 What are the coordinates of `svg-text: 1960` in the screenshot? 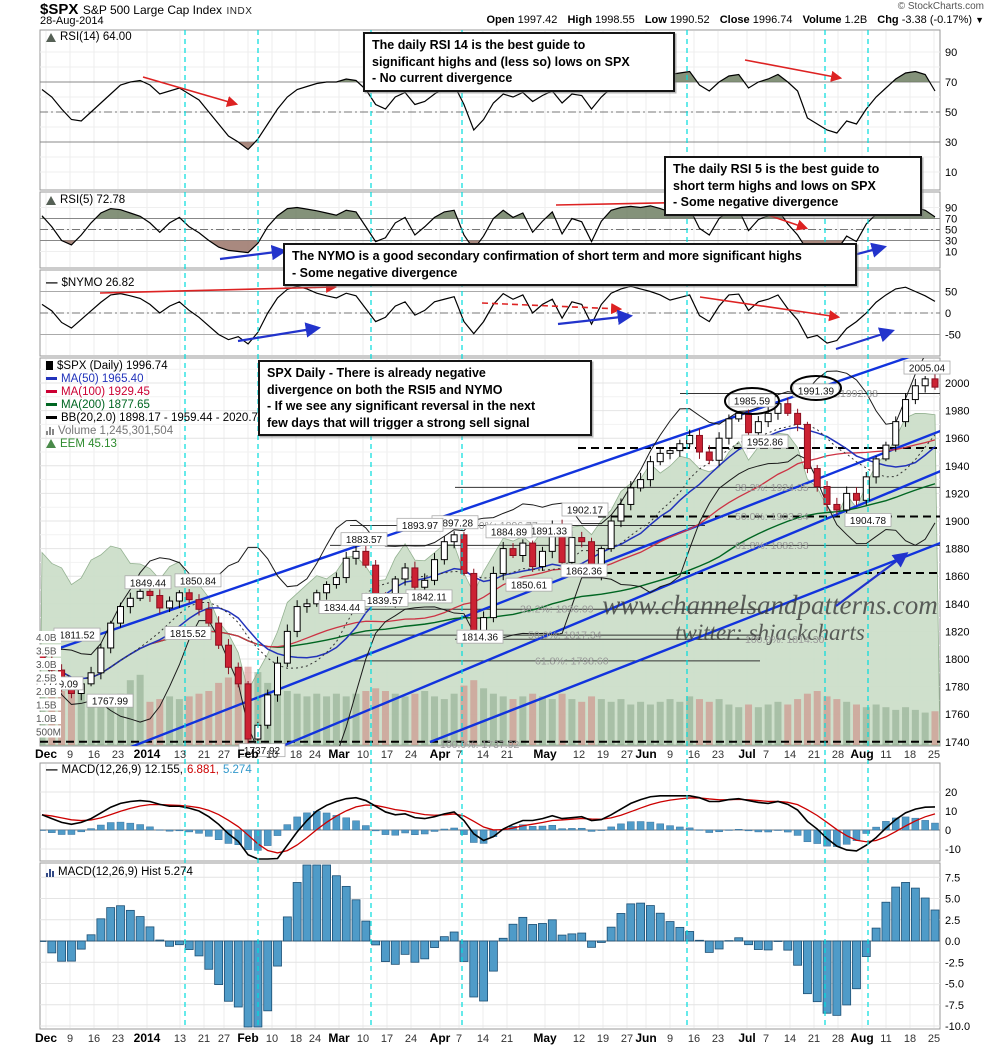 It's located at (957, 439).